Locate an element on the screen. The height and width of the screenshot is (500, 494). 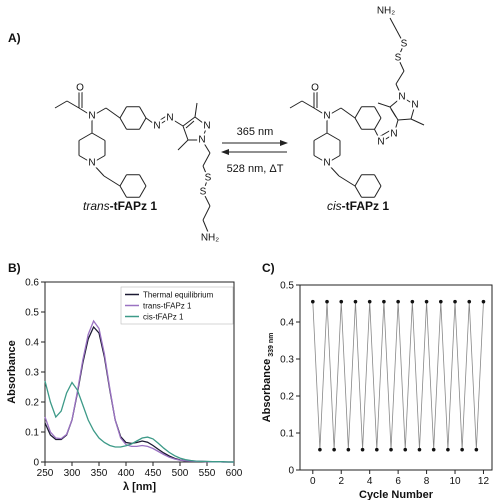
atom-label: S is located at coordinates (208, 178).